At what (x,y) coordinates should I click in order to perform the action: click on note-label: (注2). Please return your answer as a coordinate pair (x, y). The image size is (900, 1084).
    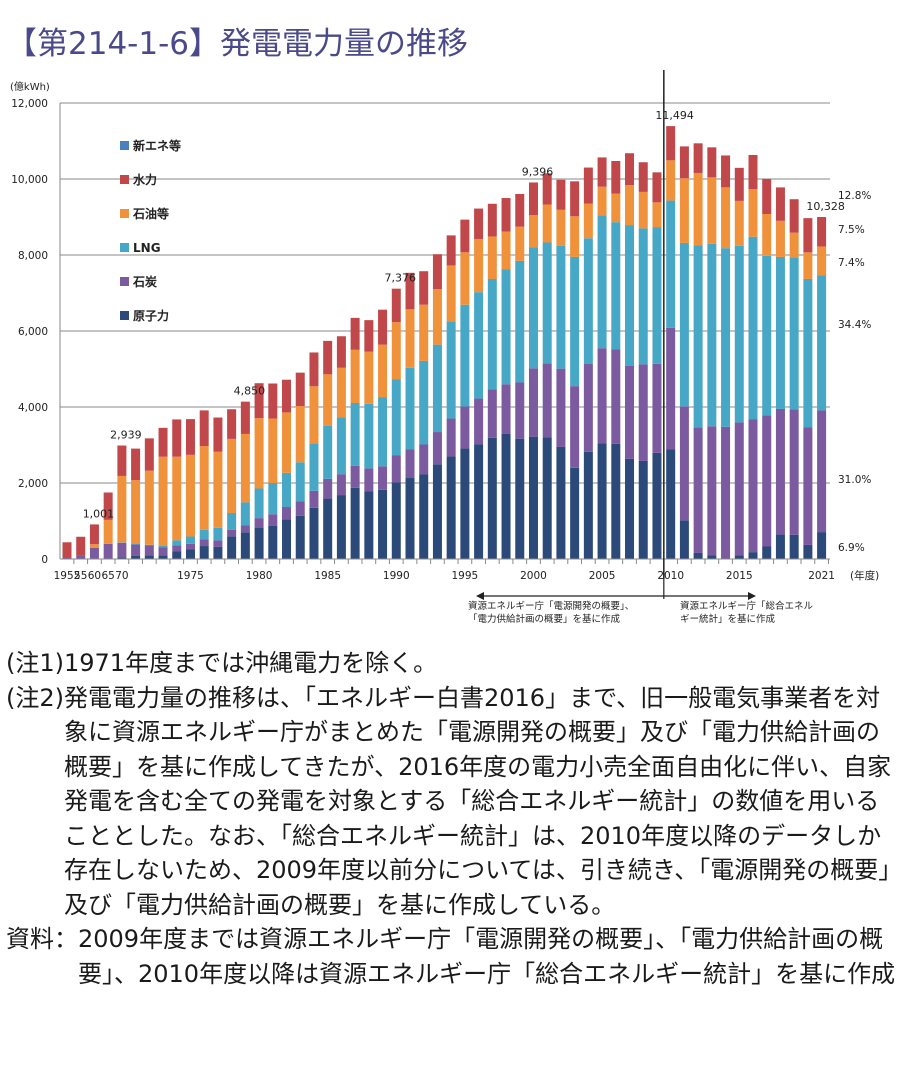
    Looking at the image, I should click on (35, 697).